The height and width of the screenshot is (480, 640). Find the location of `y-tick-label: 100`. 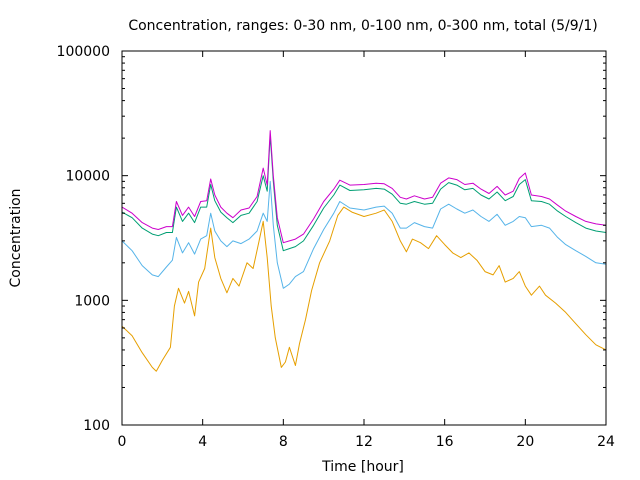

y-tick-label: 100 is located at coordinates (96, 426).